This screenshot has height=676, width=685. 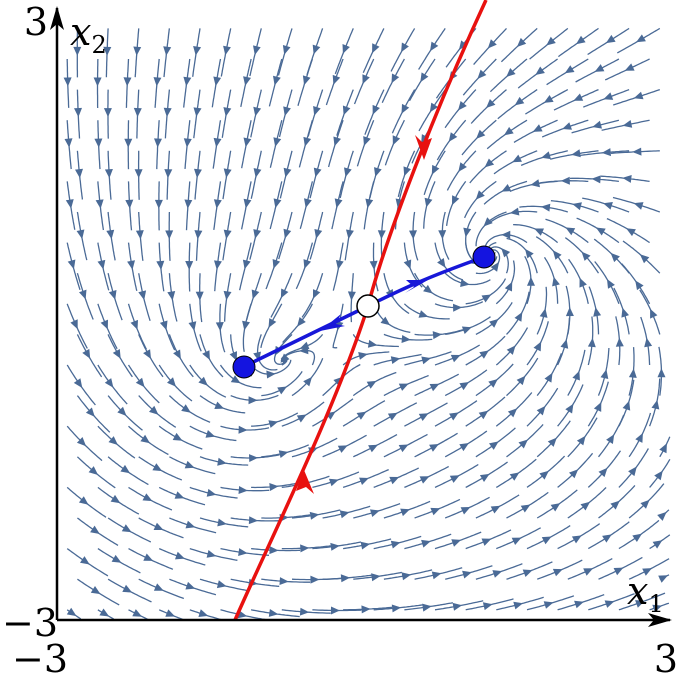 I want to click on manifold-arrow-right, so click(x=416, y=286).